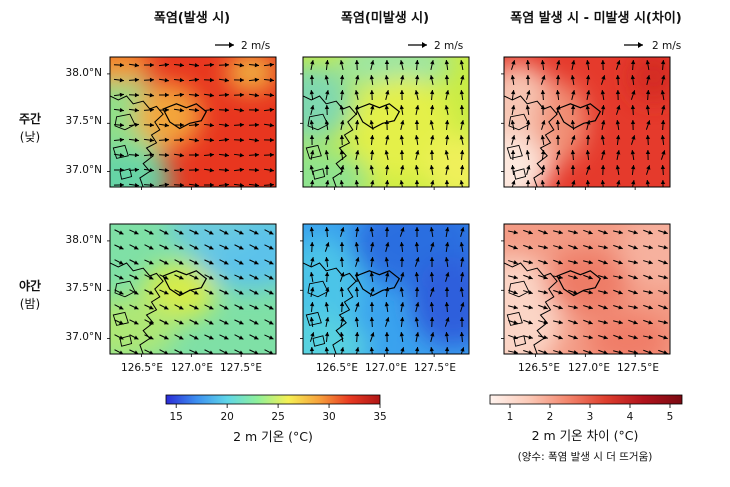  Describe the element at coordinates (30, 304) in the screenshot. I see `row-label-night-sub: (밤)` at that location.